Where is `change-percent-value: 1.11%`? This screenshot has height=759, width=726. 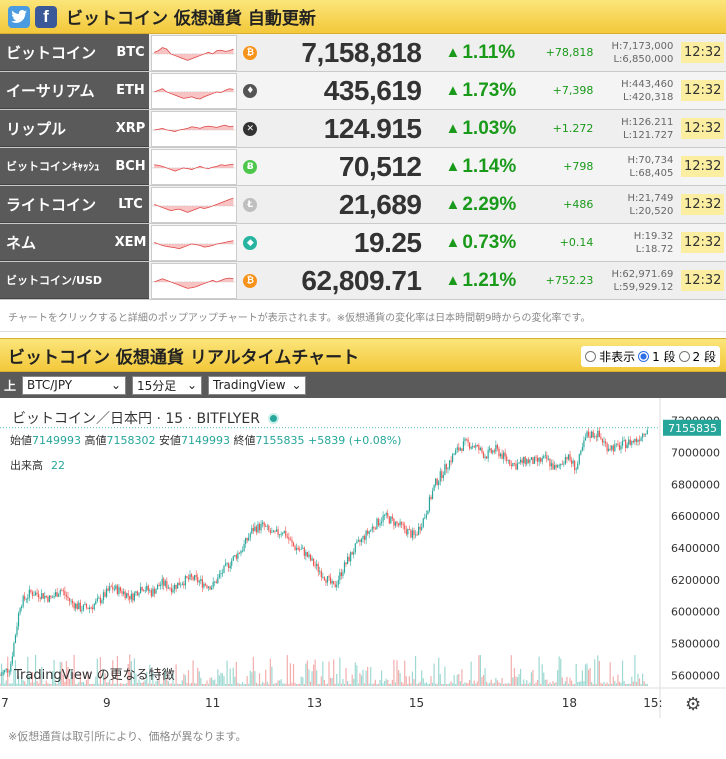
change-percent-value: 1.11% is located at coordinates (489, 52).